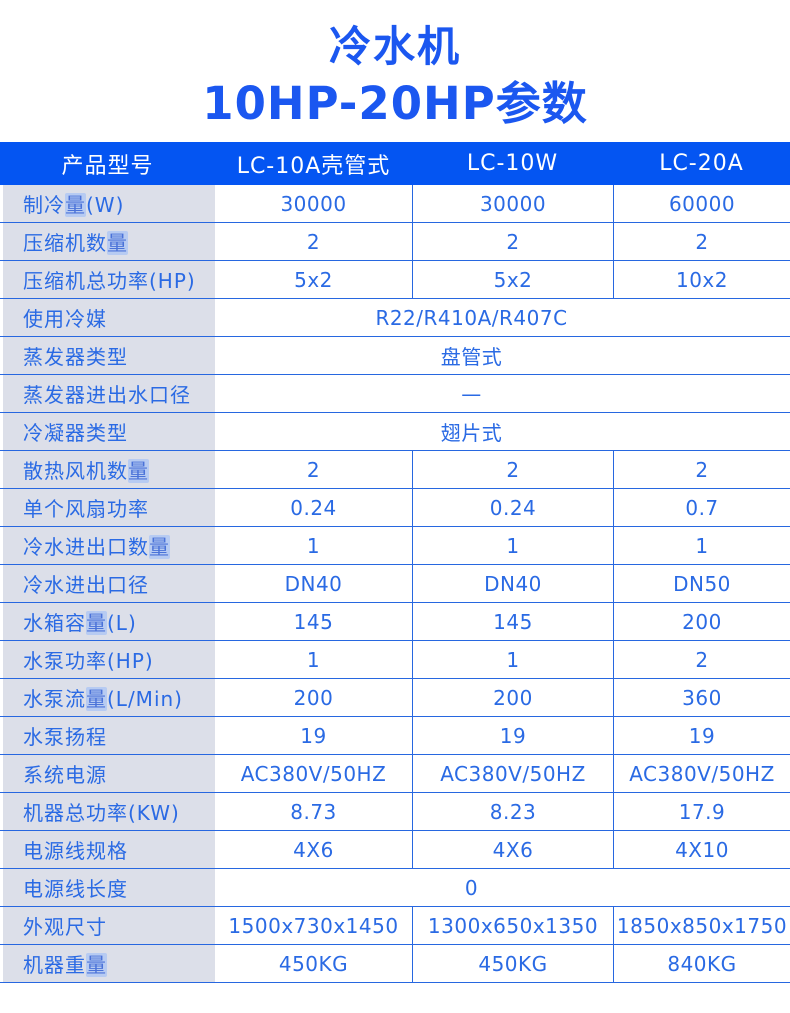 The image size is (790, 1013). I want to click on row-value: 1850x850x1750, so click(701, 925).